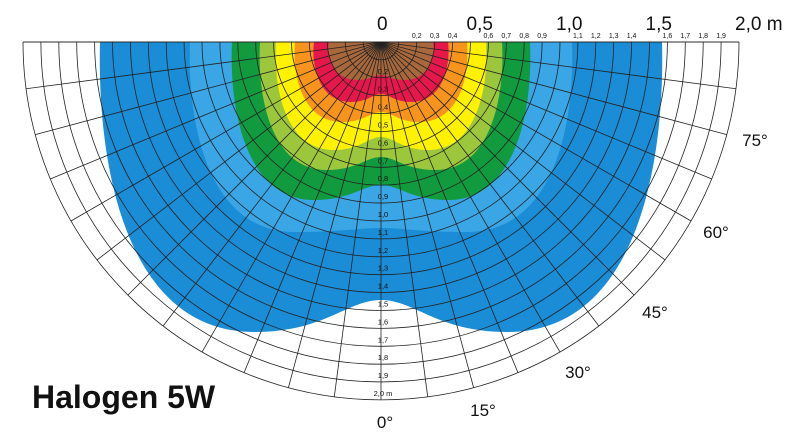  Describe the element at coordinates (489, 36) in the screenshot. I see `distance-minor-label: 0,6` at that location.